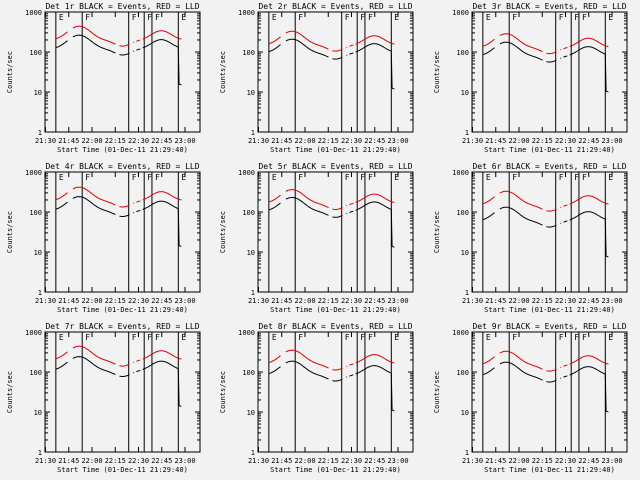 The image size is (640, 480). I want to click on plot-title: Det 6r BLACK = Events, RED = LLD, so click(549, 166).